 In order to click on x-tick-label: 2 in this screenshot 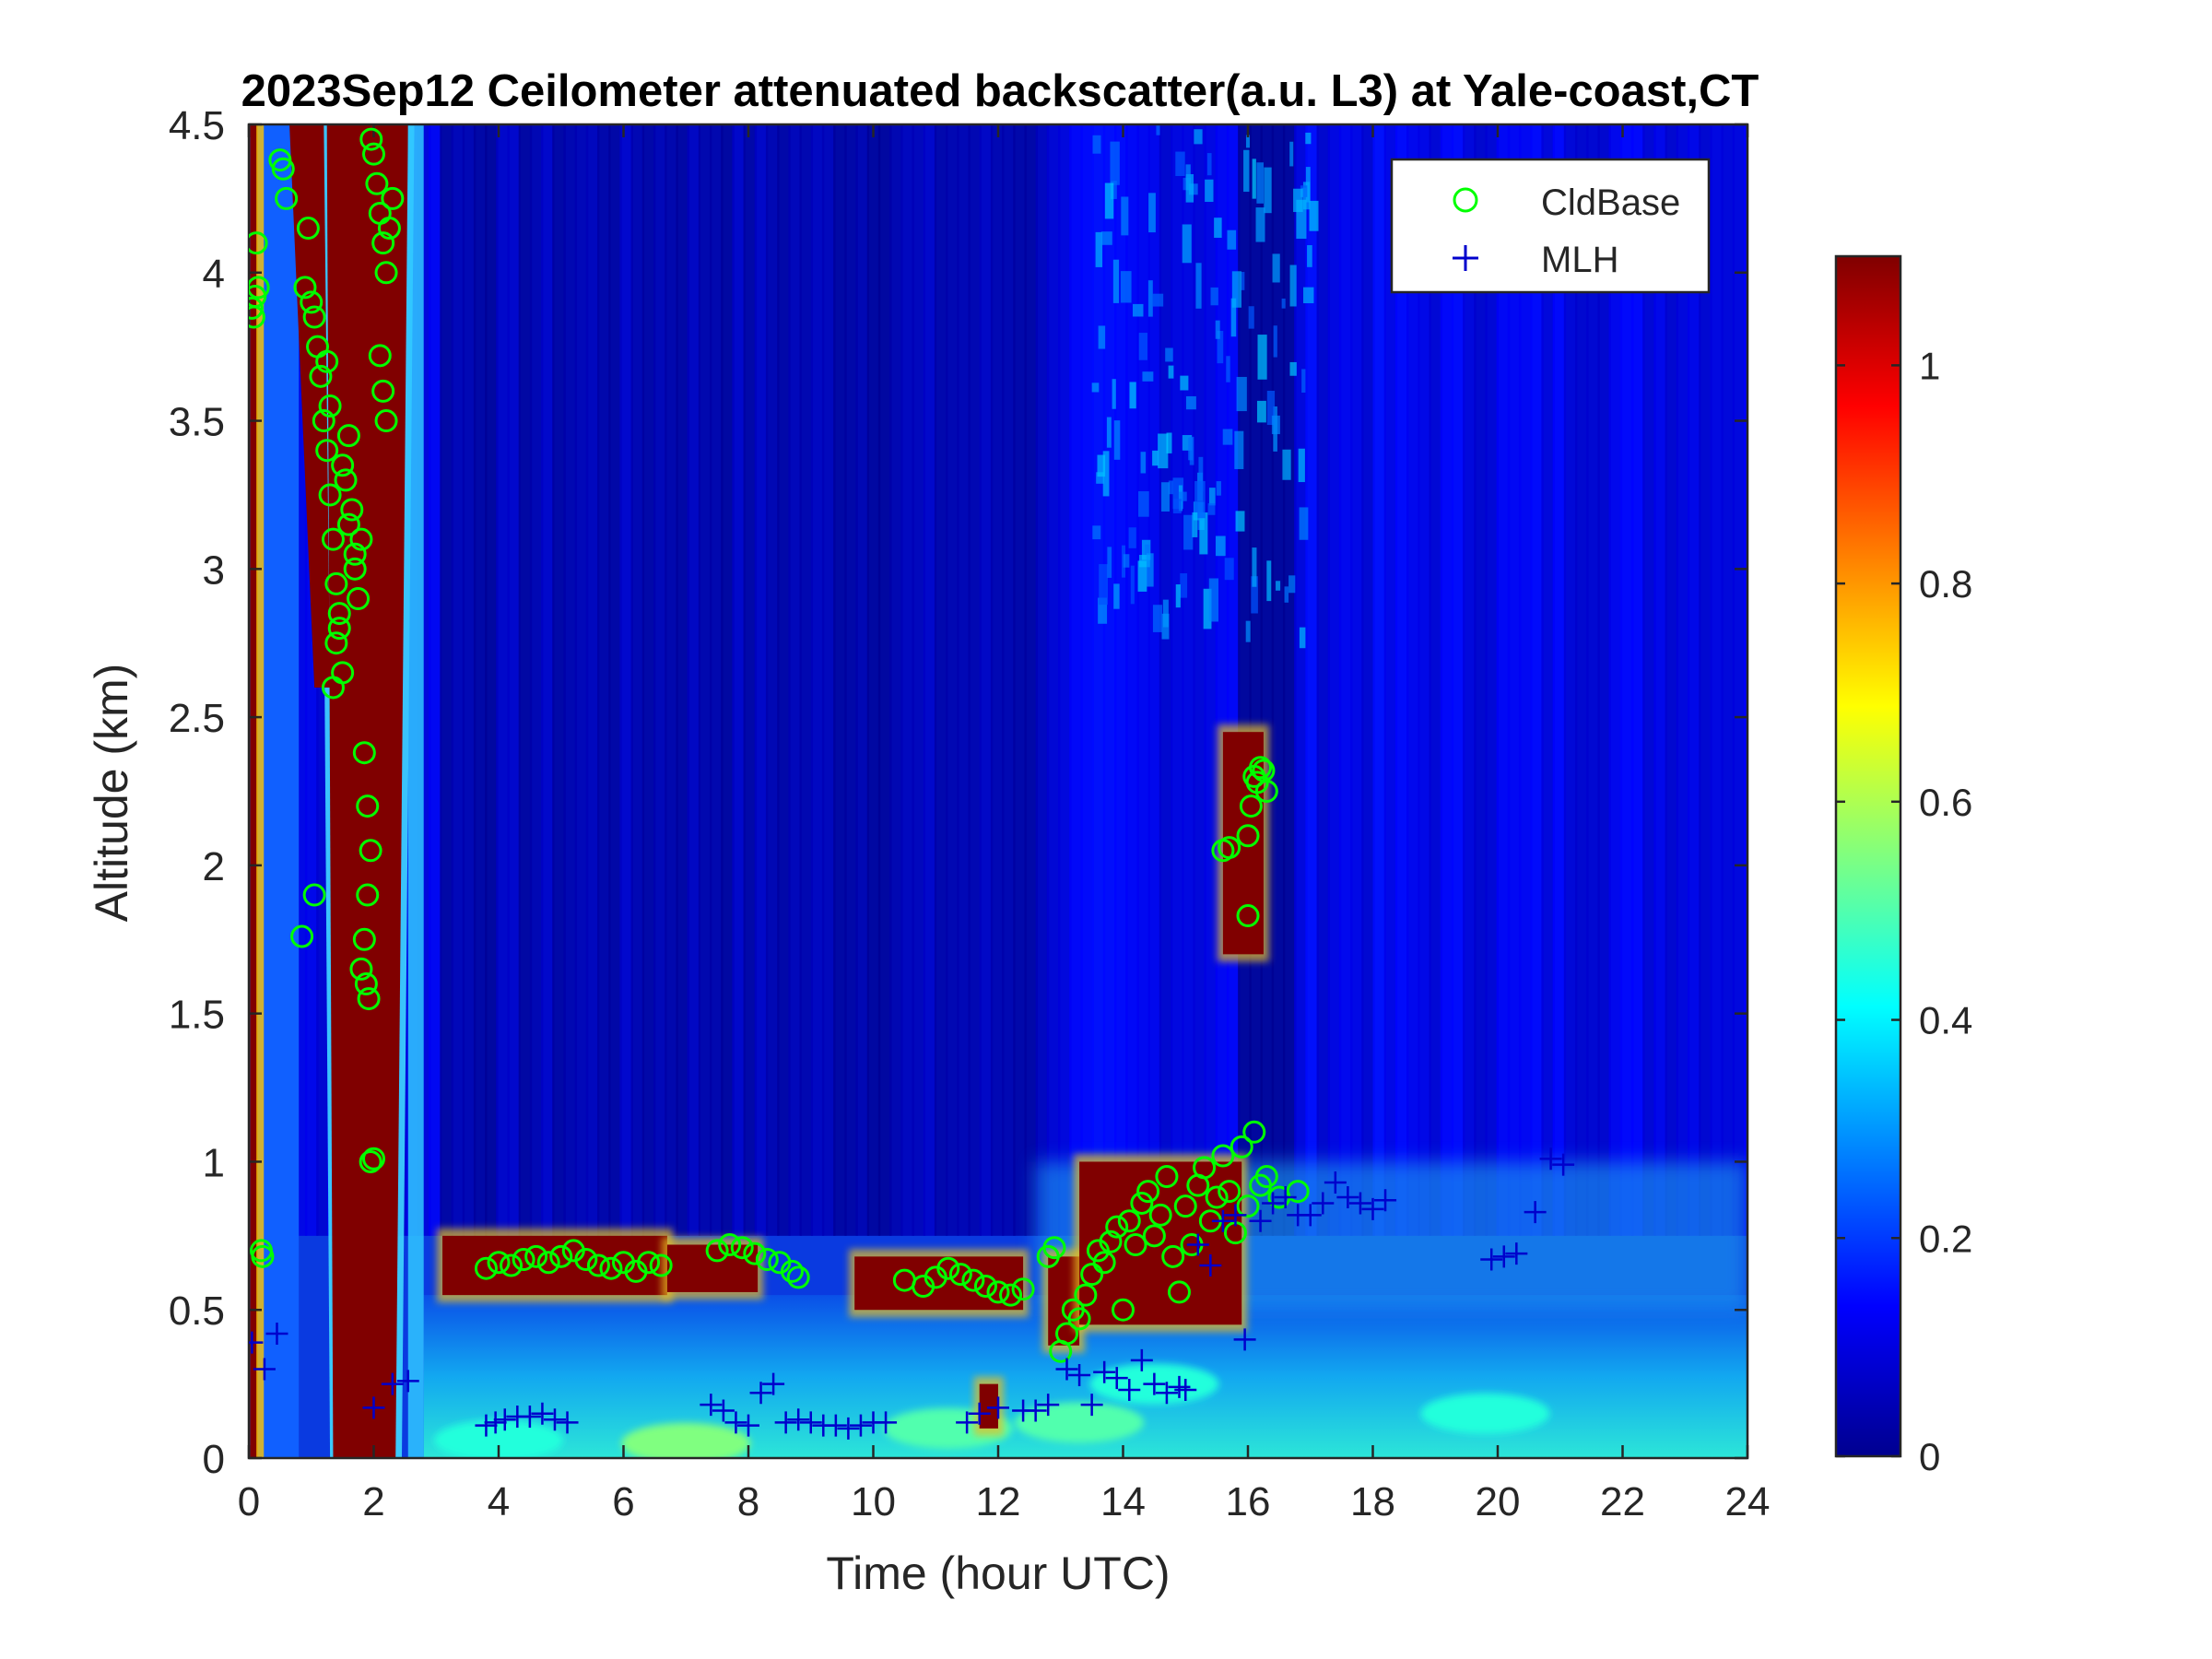, I will do `click(373, 1501)`.